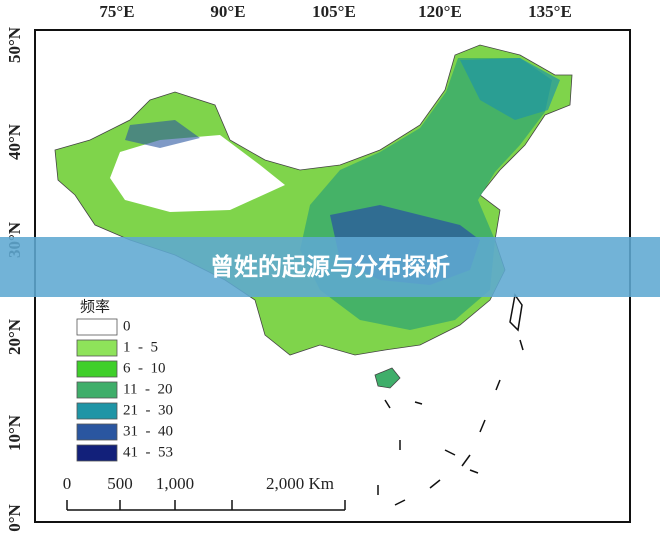 The height and width of the screenshot is (540, 660). I want to click on longitude-label: 75°E, so click(116, 11).